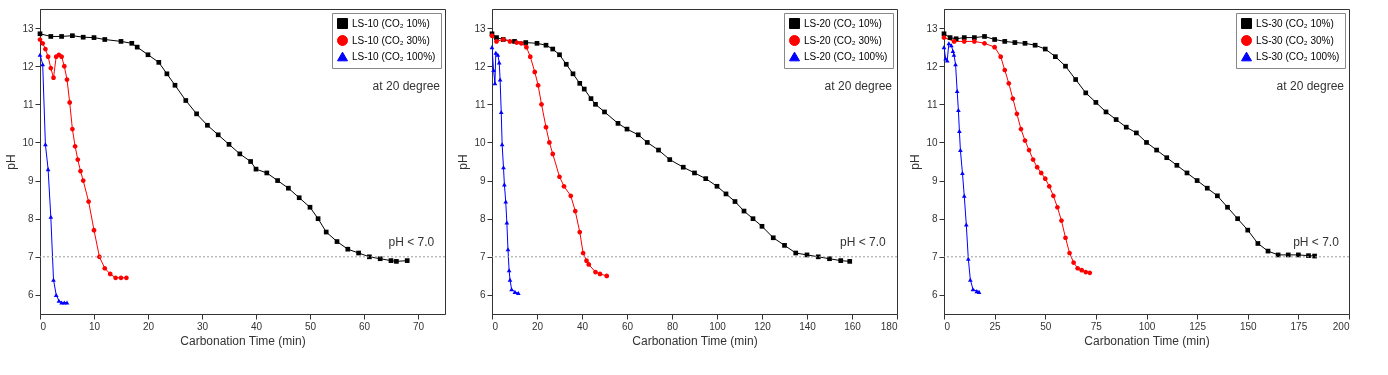 This screenshot has width=1388, height=375. What do you see at coordinates (808, 326) in the screenshot?
I see `x-tick-label: 140` at bounding box center [808, 326].